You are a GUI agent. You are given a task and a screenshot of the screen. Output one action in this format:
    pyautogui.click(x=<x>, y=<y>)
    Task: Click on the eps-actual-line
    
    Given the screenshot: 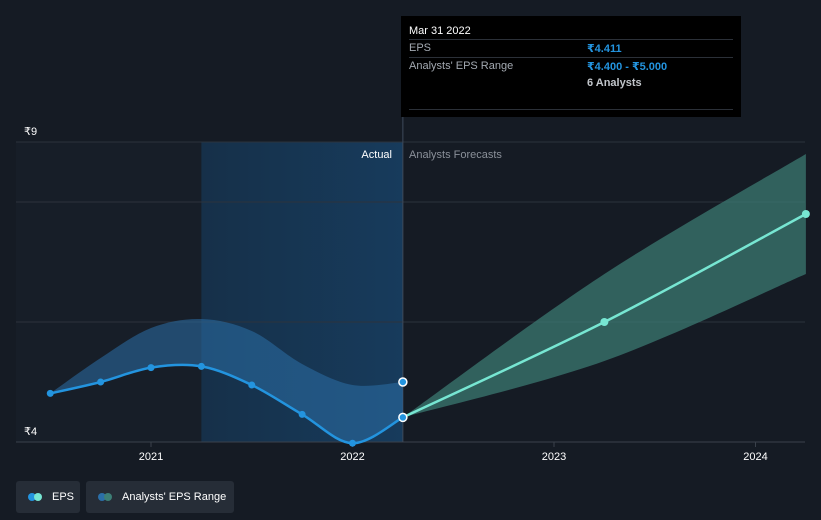 What is the action you would take?
    pyautogui.click(x=226, y=404)
    